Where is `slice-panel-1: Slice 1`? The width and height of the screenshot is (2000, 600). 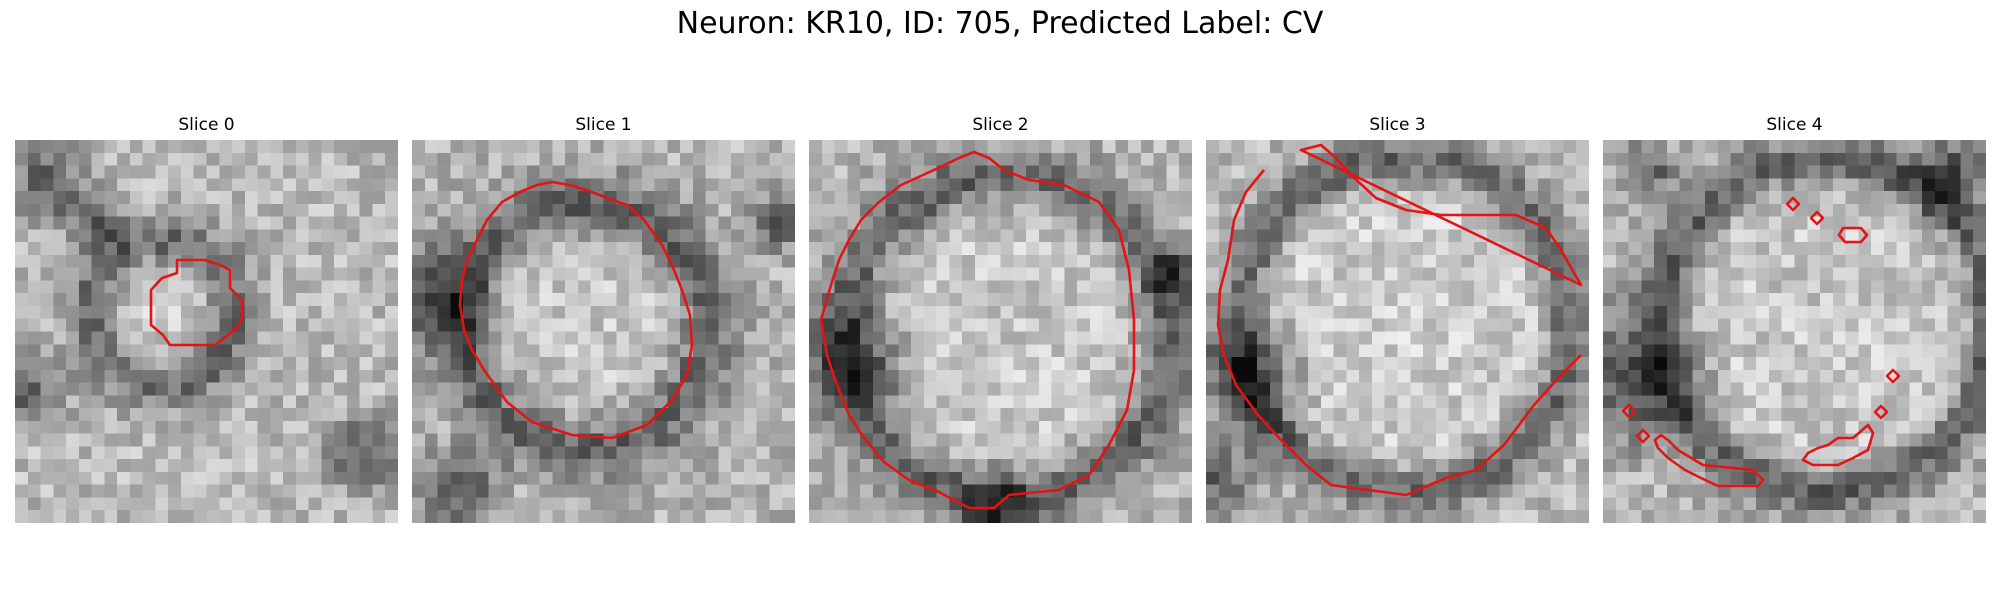 slice-panel-1: Slice 1 is located at coordinates (603, 319).